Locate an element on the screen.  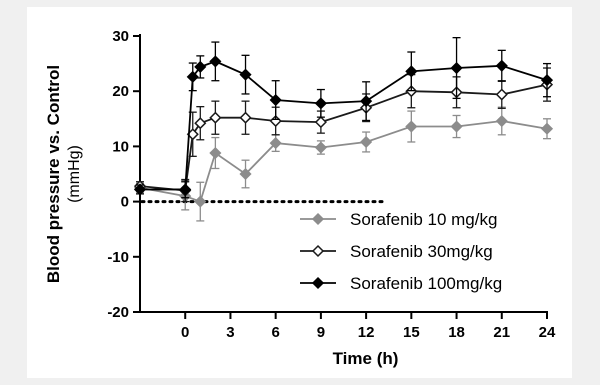
y-tick-label: 0 is located at coordinates (125, 202).